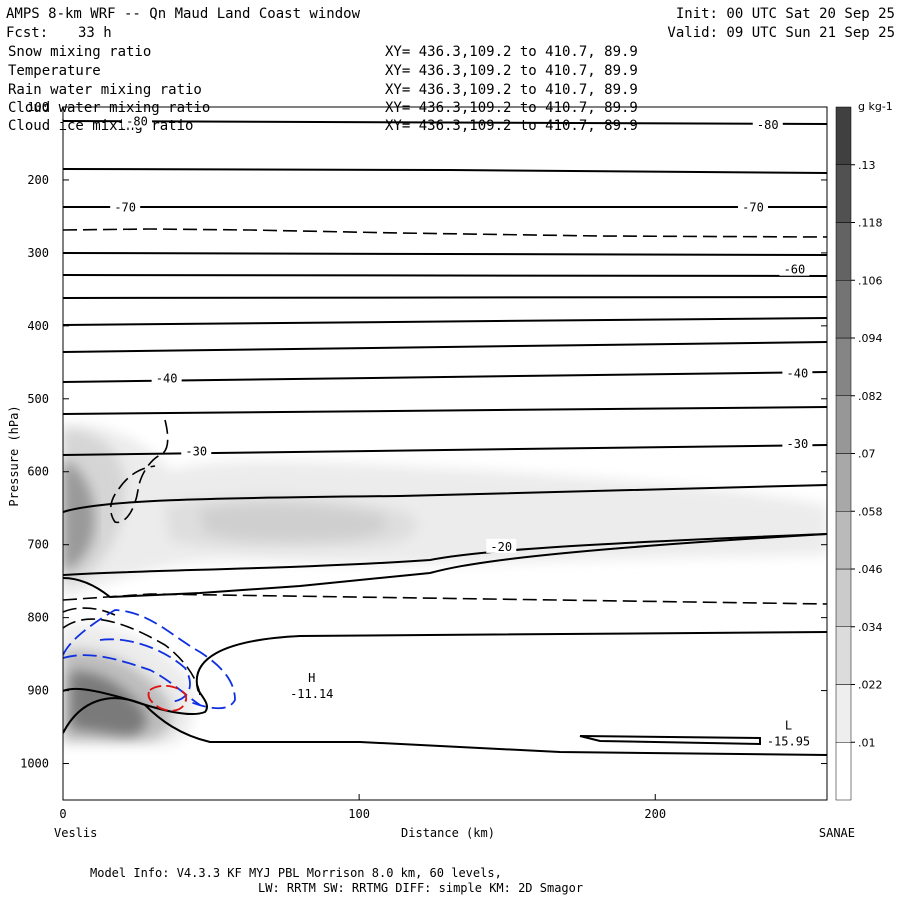 Image resolution: width=900 pixels, height=900 pixels. I want to click on extremum-value: -11.14, so click(311, 694).